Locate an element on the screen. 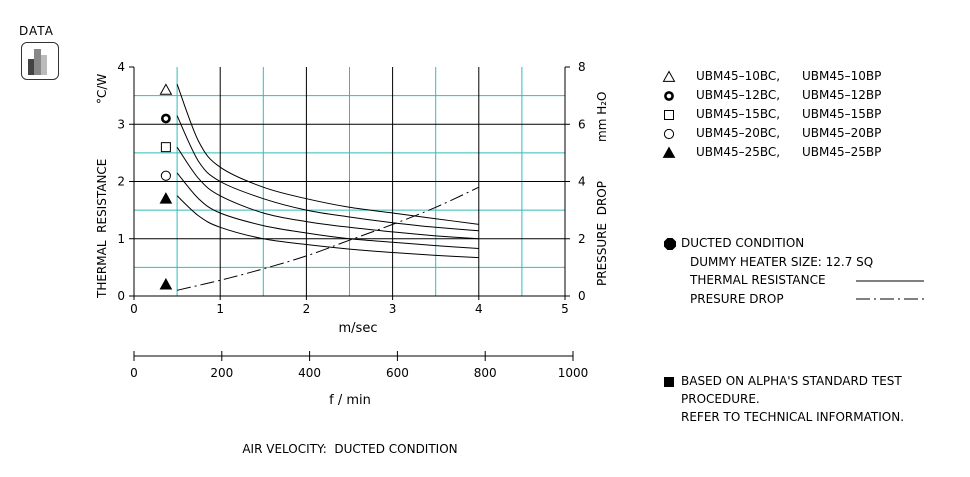  legend-model-bp: UBM45–10BP is located at coordinates (842, 76).